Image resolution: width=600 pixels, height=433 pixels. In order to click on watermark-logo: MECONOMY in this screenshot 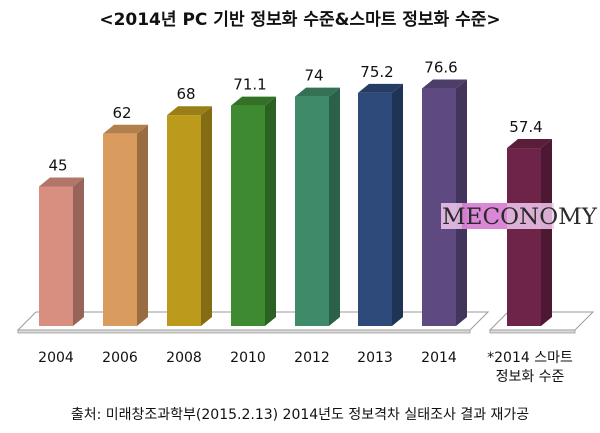, I will do `click(519, 216)`.